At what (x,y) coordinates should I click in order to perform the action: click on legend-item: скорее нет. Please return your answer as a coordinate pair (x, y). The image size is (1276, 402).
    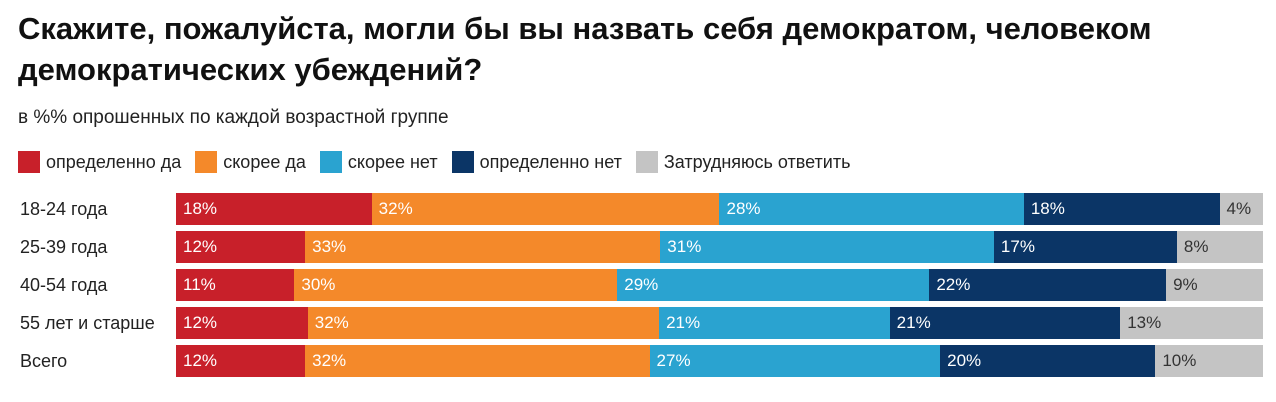
    Looking at the image, I should click on (378, 162).